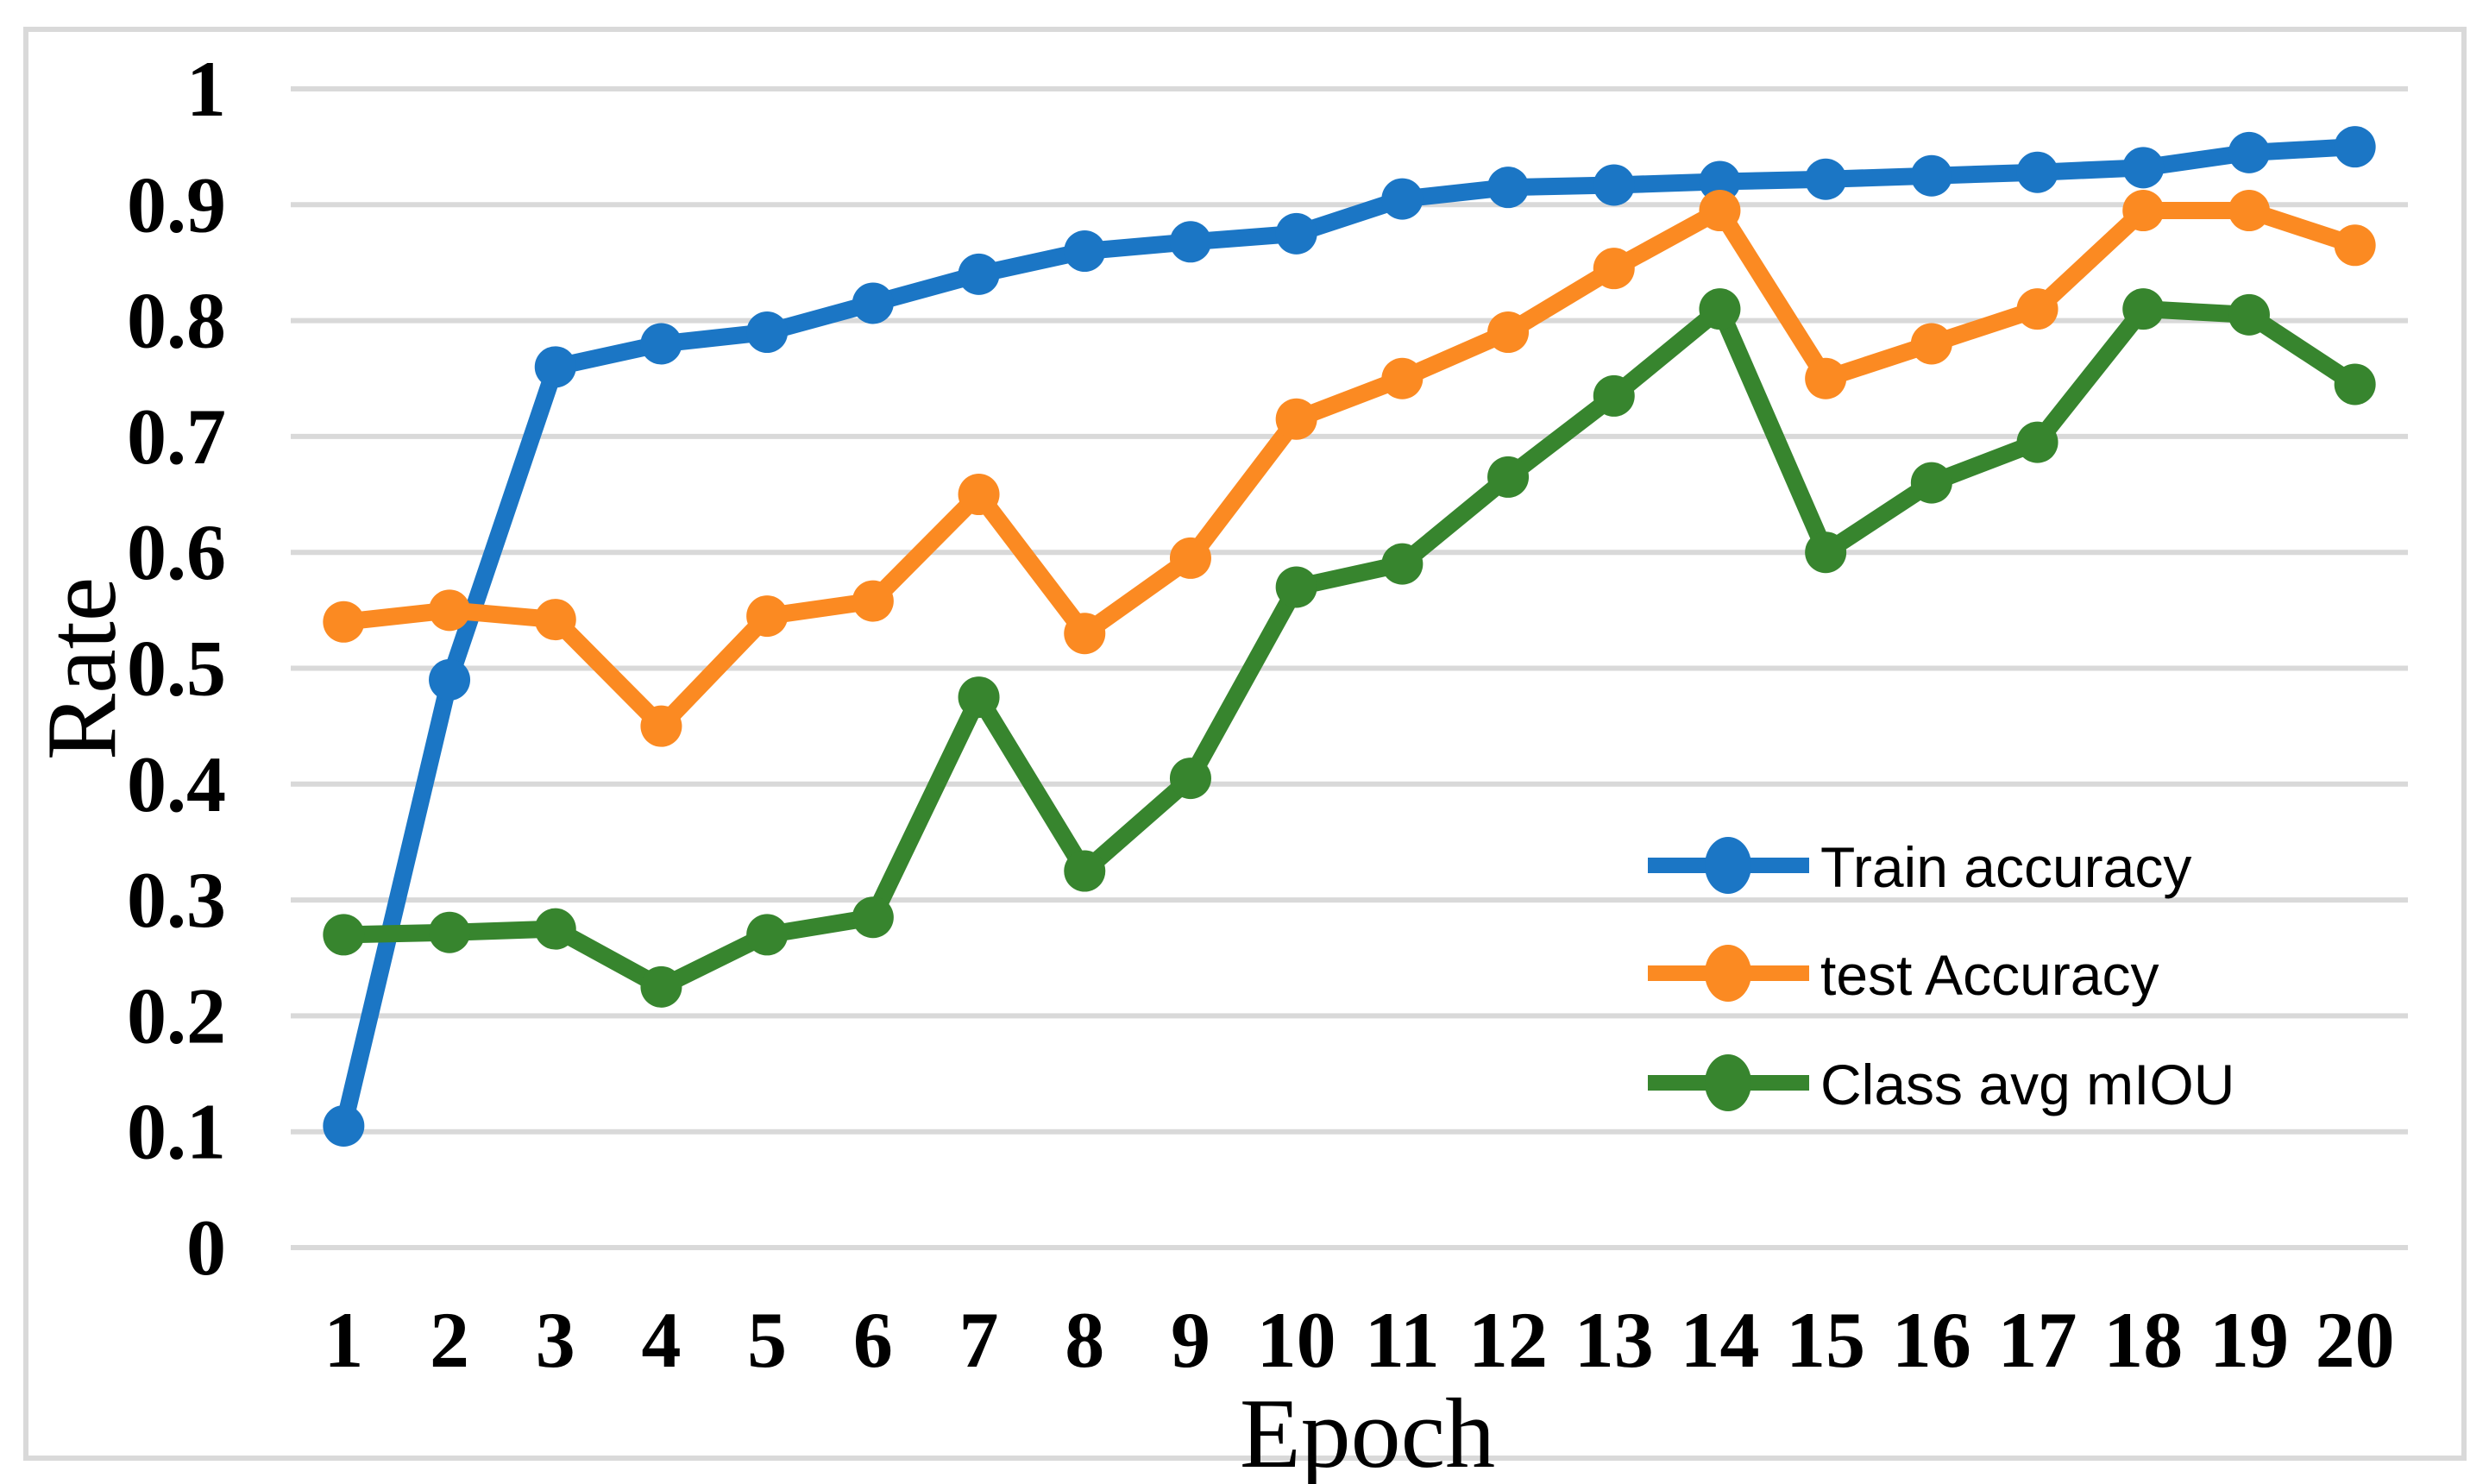 The height and width of the screenshot is (1484, 2489). Describe the element at coordinates (177, 321) in the screenshot. I see `y-tick-label: 0.8` at that location.